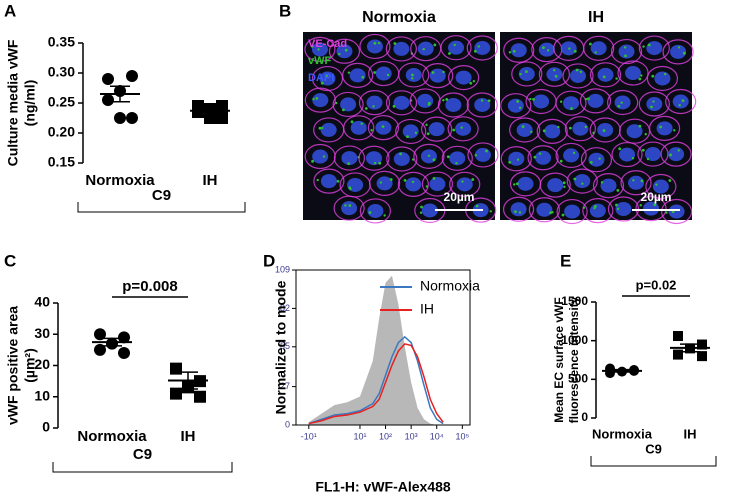  I want to click on y-axis-label: Normalized to mode, so click(281, 347).